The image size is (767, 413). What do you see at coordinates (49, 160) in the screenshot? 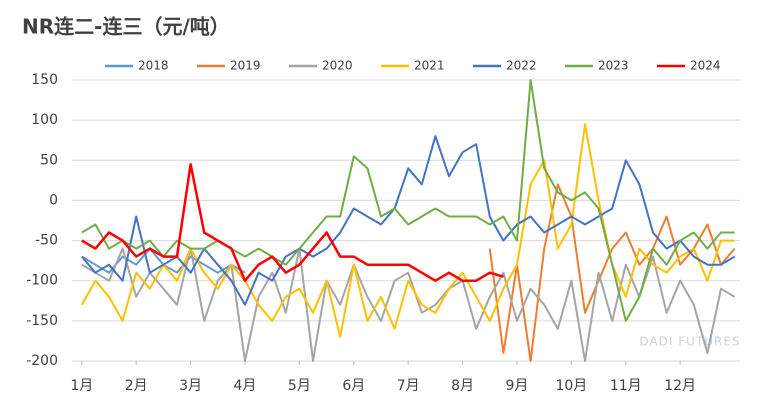
I see `y-tick-label: 50` at bounding box center [49, 160].